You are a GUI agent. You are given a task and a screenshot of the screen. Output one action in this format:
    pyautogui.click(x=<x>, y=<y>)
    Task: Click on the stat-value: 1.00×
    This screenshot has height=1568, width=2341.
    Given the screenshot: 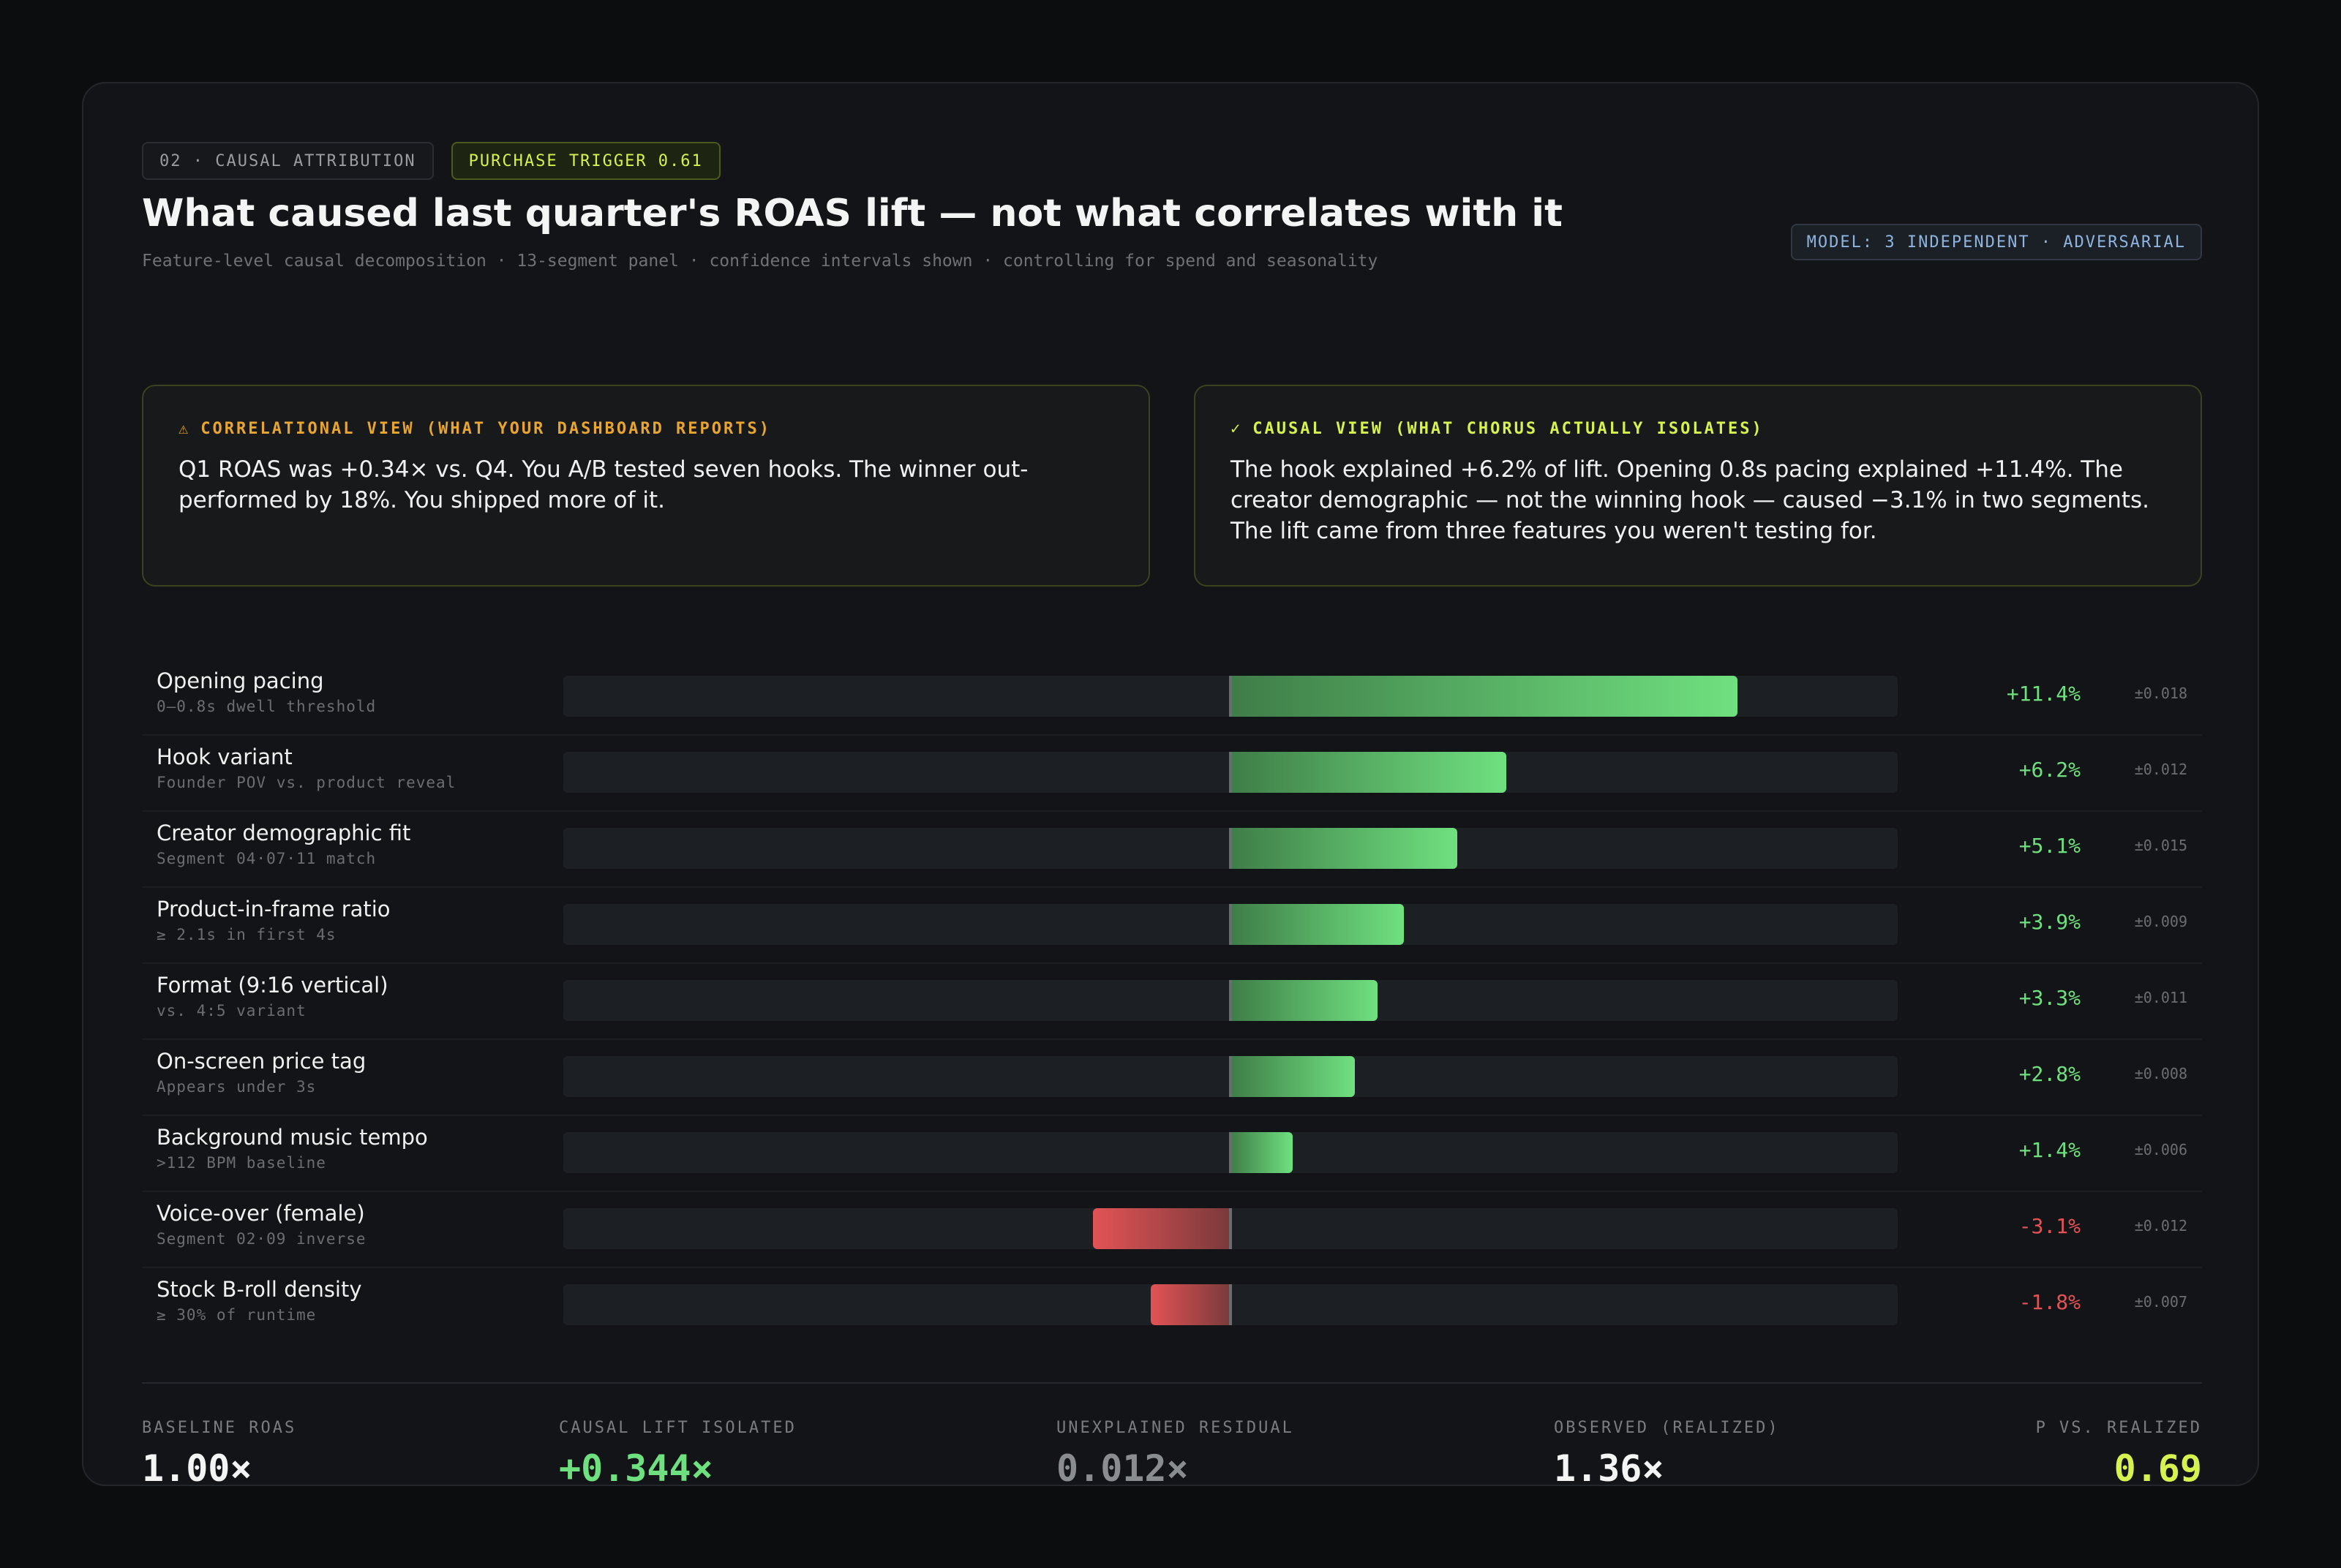 What is the action you would take?
    pyautogui.click(x=197, y=1468)
    